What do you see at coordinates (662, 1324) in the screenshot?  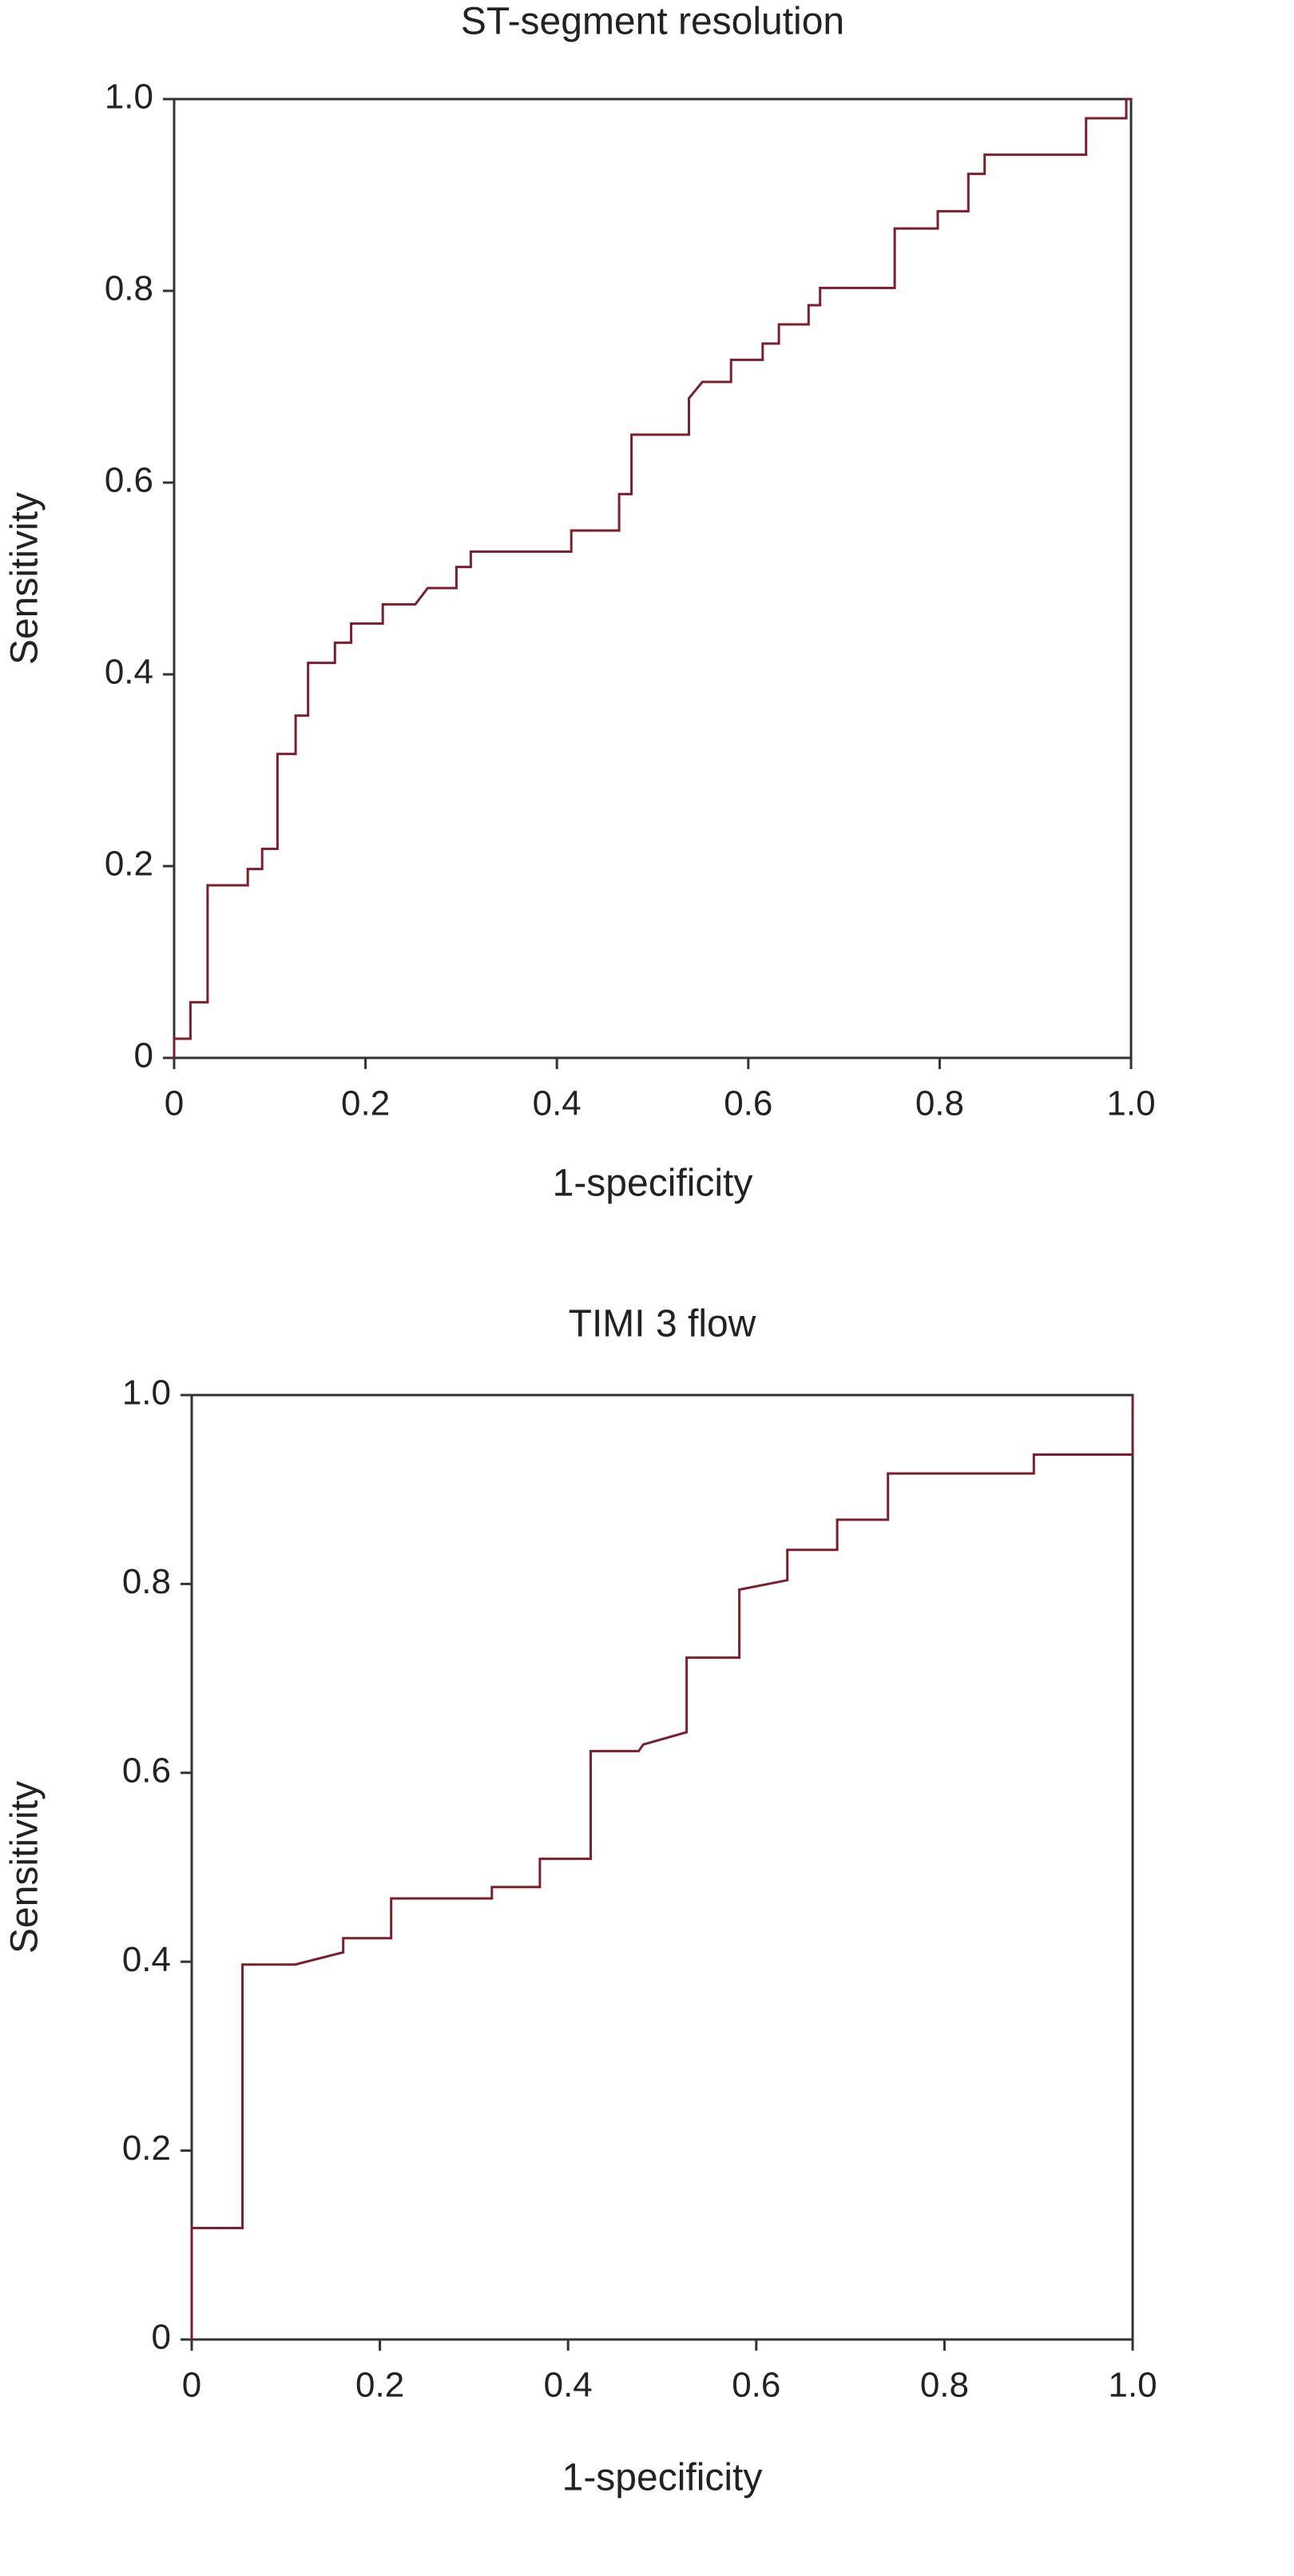 I see `chart-title: TIMI 3 flow` at bounding box center [662, 1324].